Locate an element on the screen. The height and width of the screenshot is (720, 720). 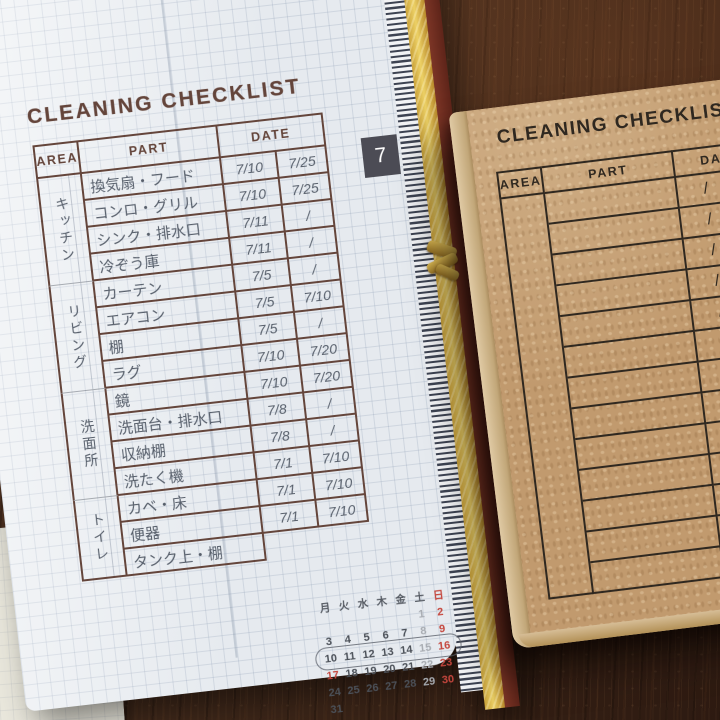
area-cell: トイレ is located at coordinates (100, 538).